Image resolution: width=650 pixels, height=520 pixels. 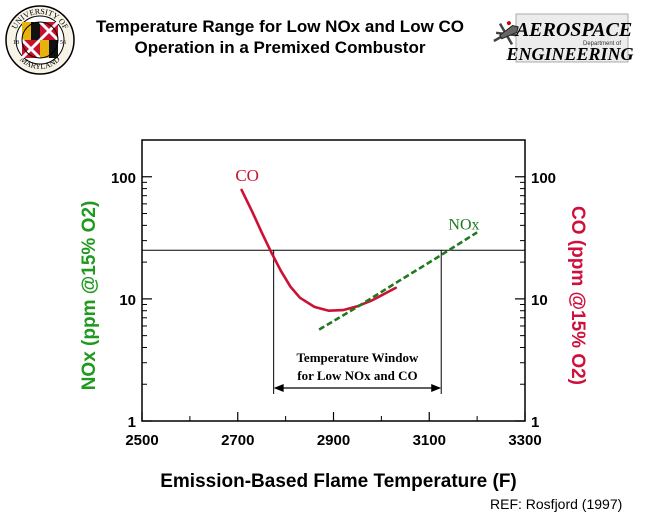 I want to click on x-tick-label: 2500, so click(x=141, y=440).